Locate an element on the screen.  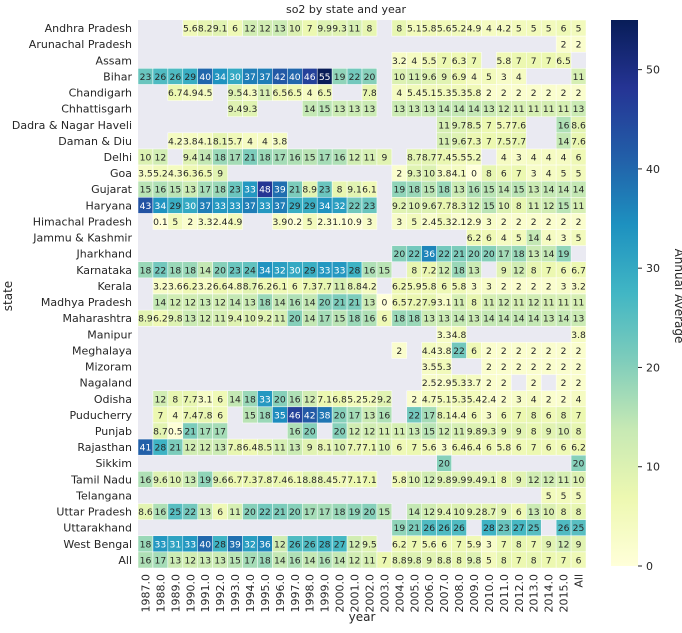
y-tick-label: Sikkim is located at coordinates (113, 463).